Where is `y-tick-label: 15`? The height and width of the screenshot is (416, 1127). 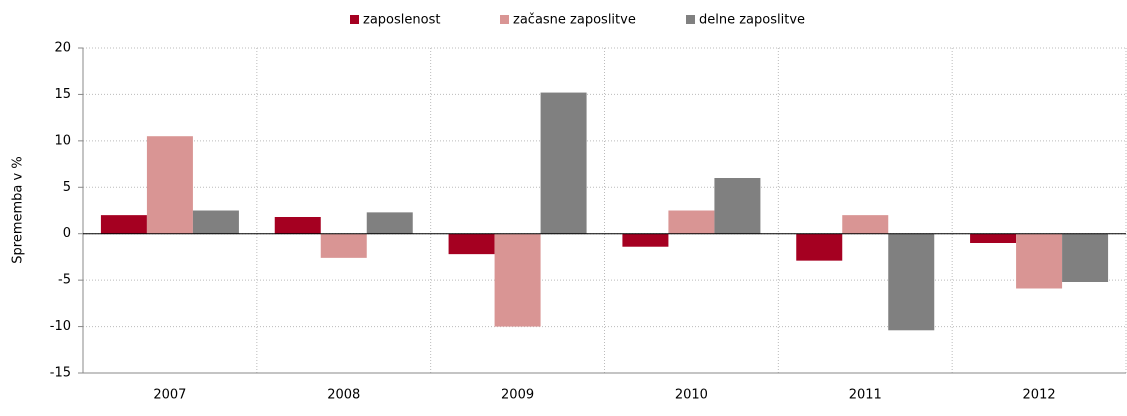 y-tick-label: 15 is located at coordinates (62, 94).